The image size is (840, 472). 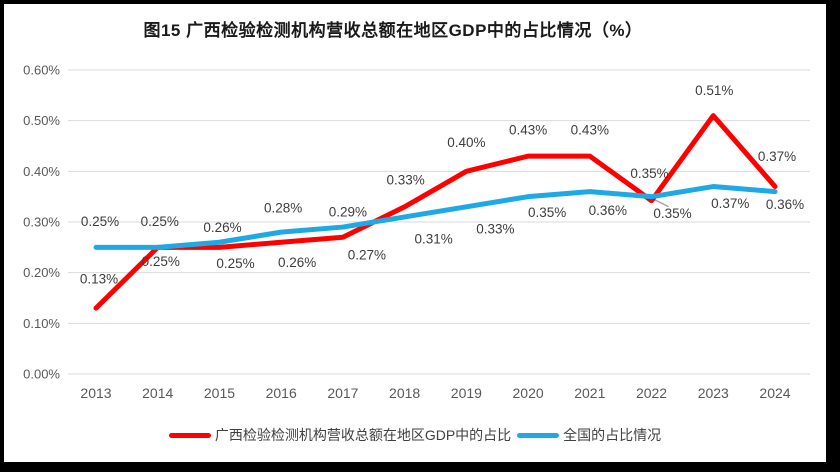 I want to click on chart-title: 图15 广西检验检测机构营收总额在地区GDP中的占比情况（%）, so click(x=393, y=30).